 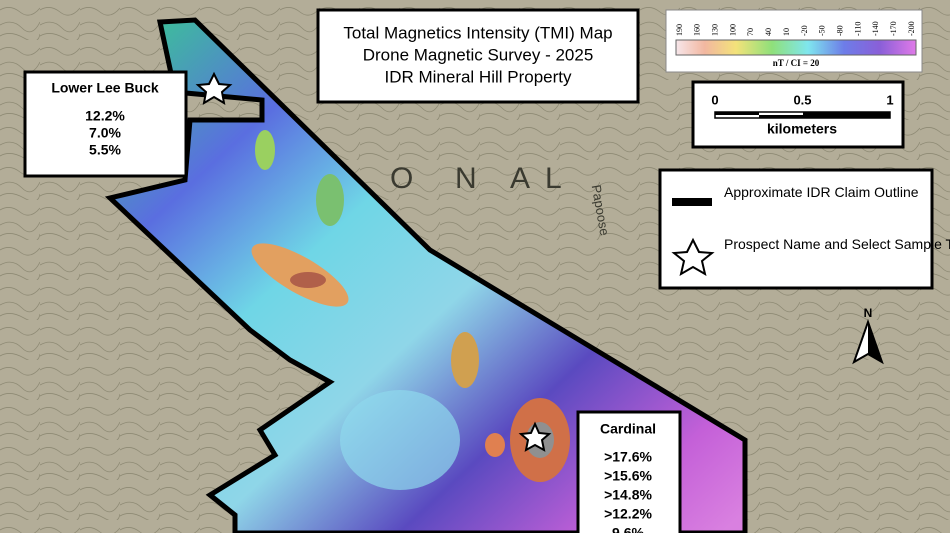 I want to click on color-scale-tick-label: 70, so click(x=750, y=32).